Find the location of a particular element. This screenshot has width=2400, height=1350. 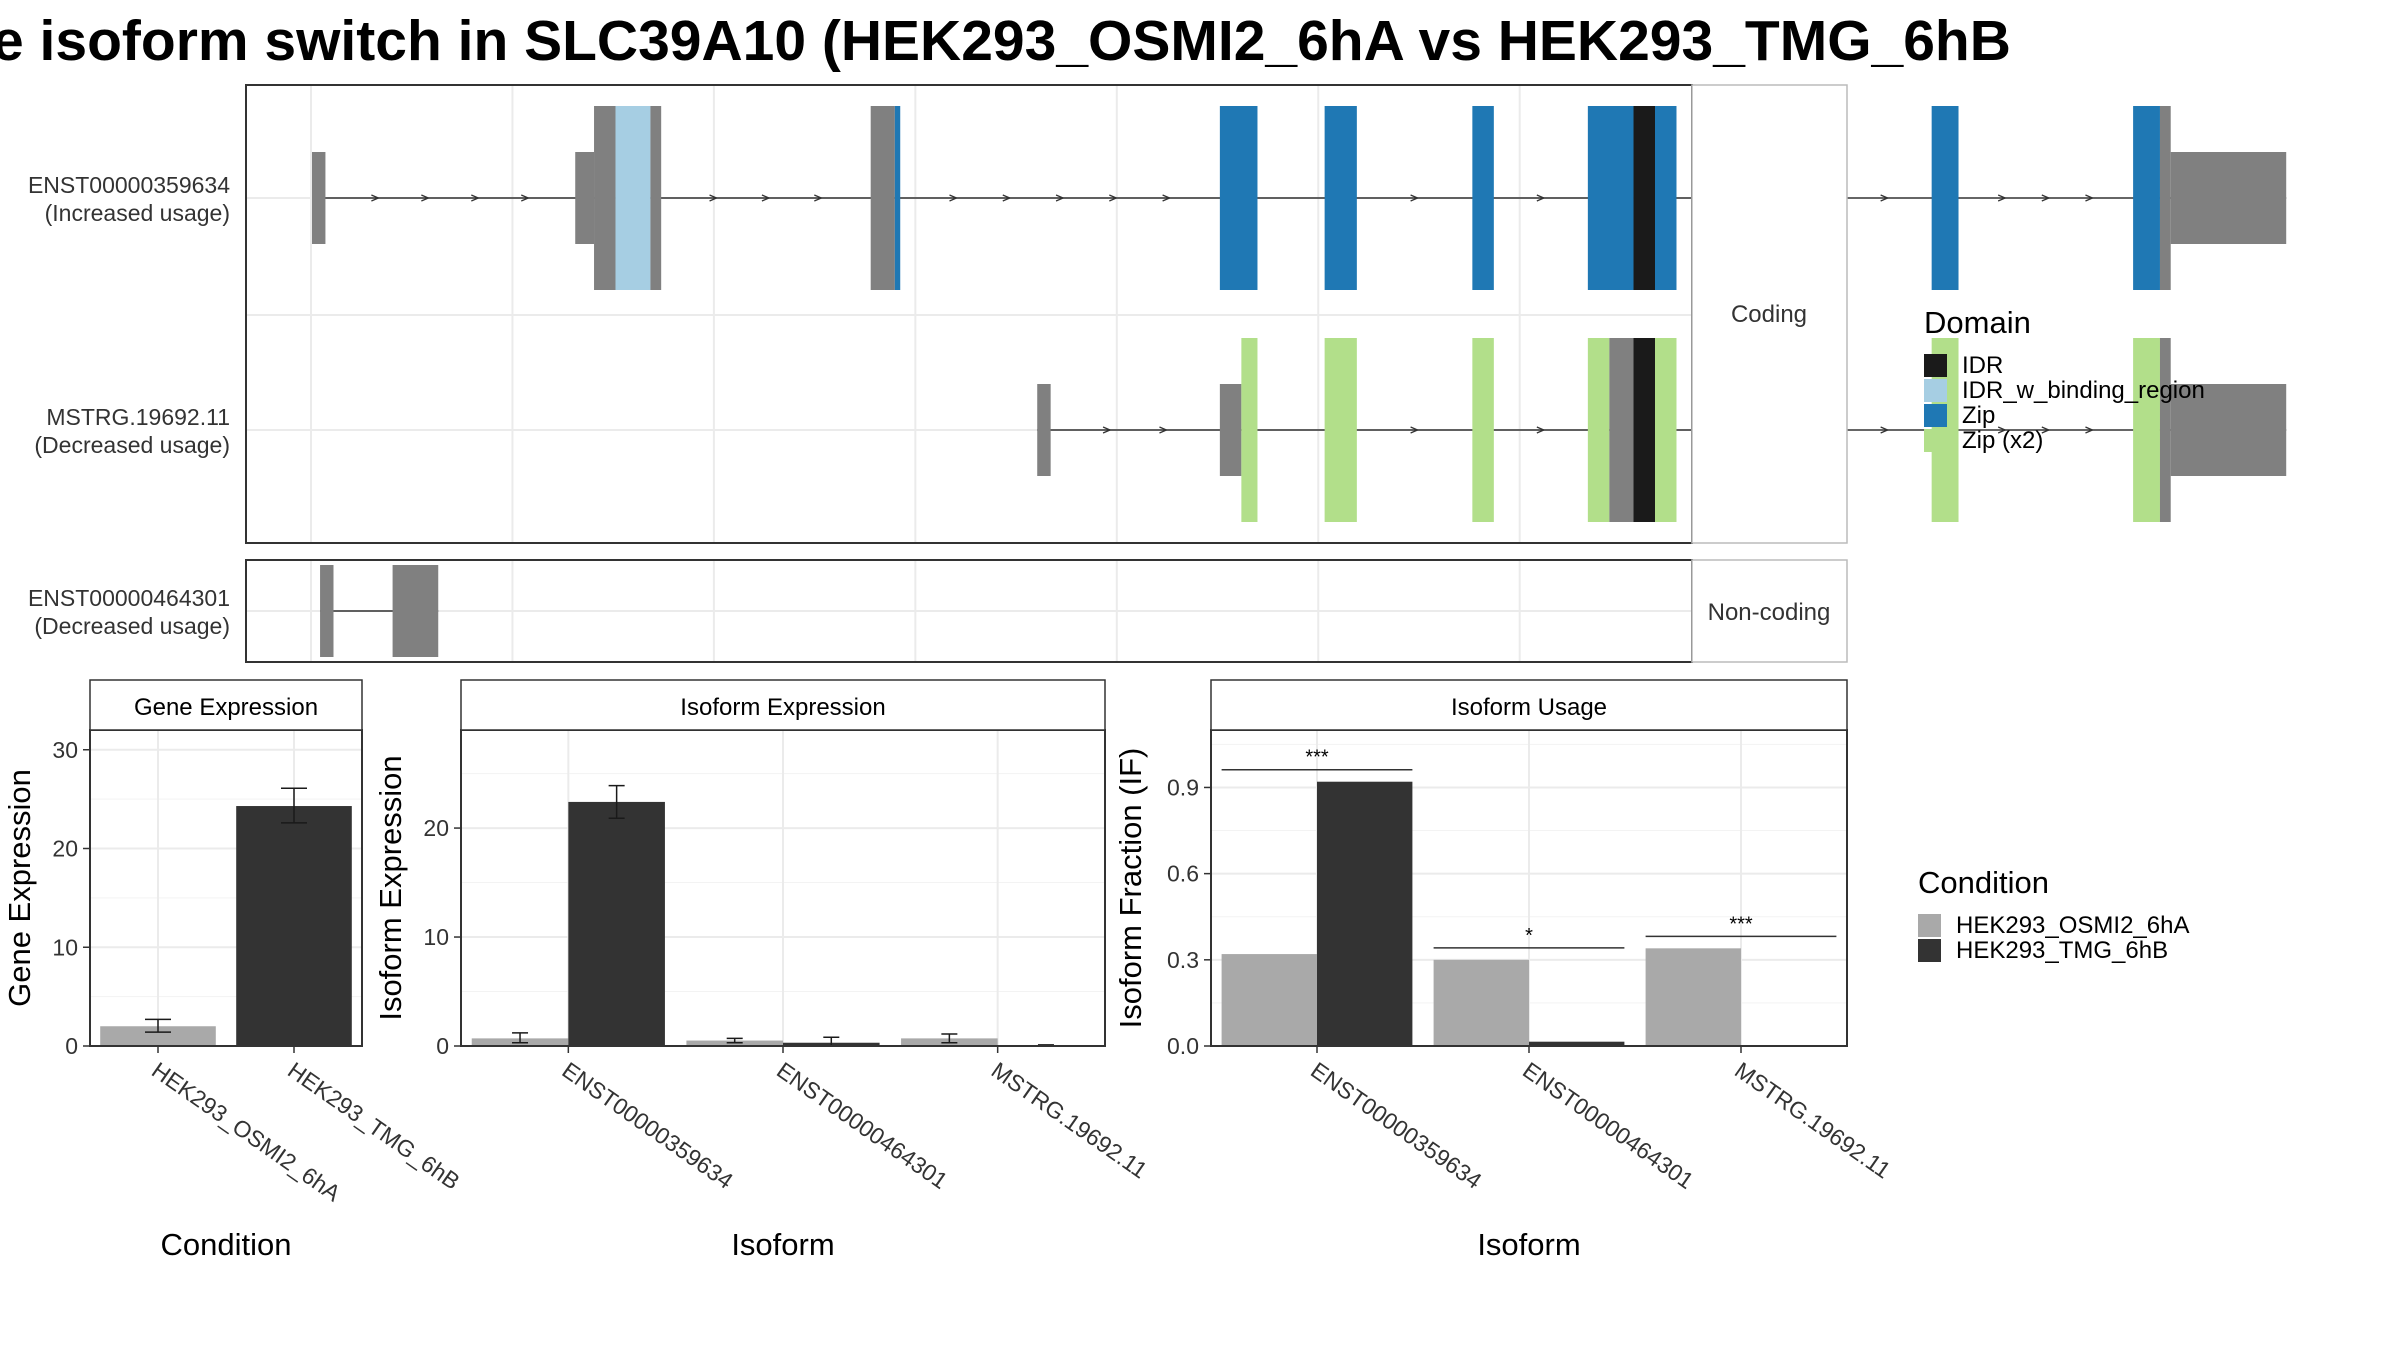

condition-legend-key is located at coordinates (1929, 925).